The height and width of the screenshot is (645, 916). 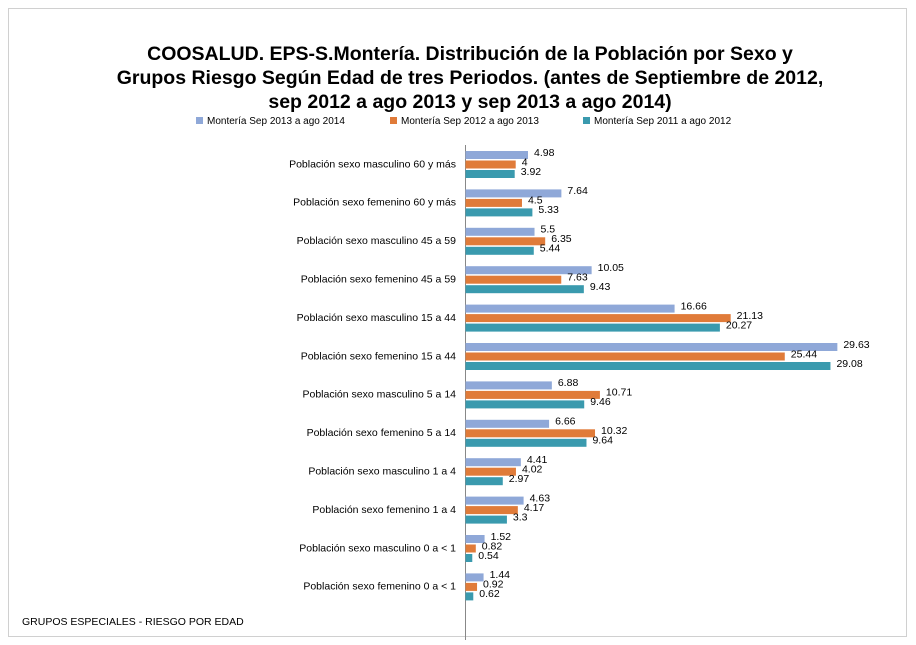 What do you see at coordinates (488, 556) in the screenshot?
I see `data-label: 0.54` at bounding box center [488, 556].